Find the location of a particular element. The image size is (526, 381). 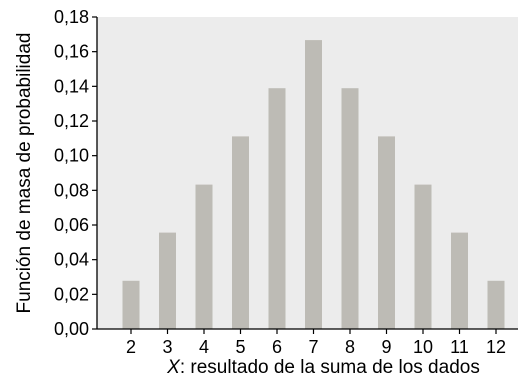

y-tick-label: 0,12 is located at coordinates (71, 121).